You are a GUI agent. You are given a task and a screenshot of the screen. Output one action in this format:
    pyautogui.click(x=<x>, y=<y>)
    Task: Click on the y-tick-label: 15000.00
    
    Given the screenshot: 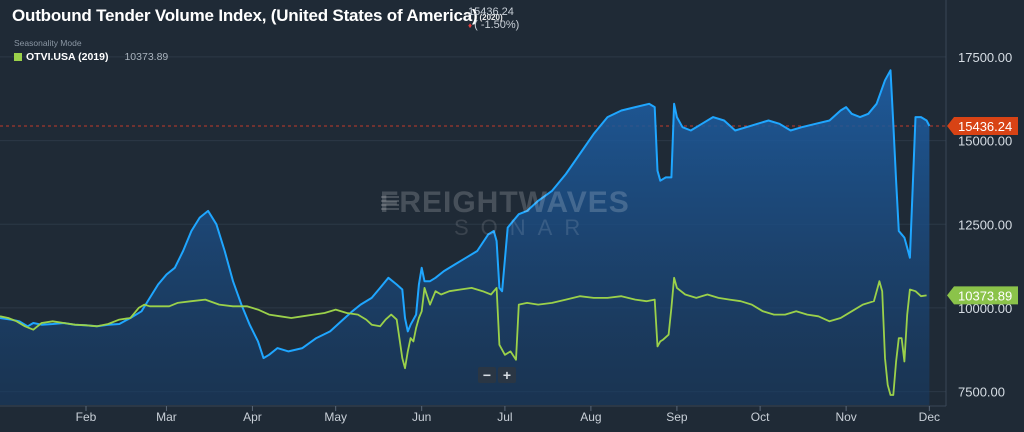 What is the action you would take?
    pyautogui.click(x=985, y=141)
    